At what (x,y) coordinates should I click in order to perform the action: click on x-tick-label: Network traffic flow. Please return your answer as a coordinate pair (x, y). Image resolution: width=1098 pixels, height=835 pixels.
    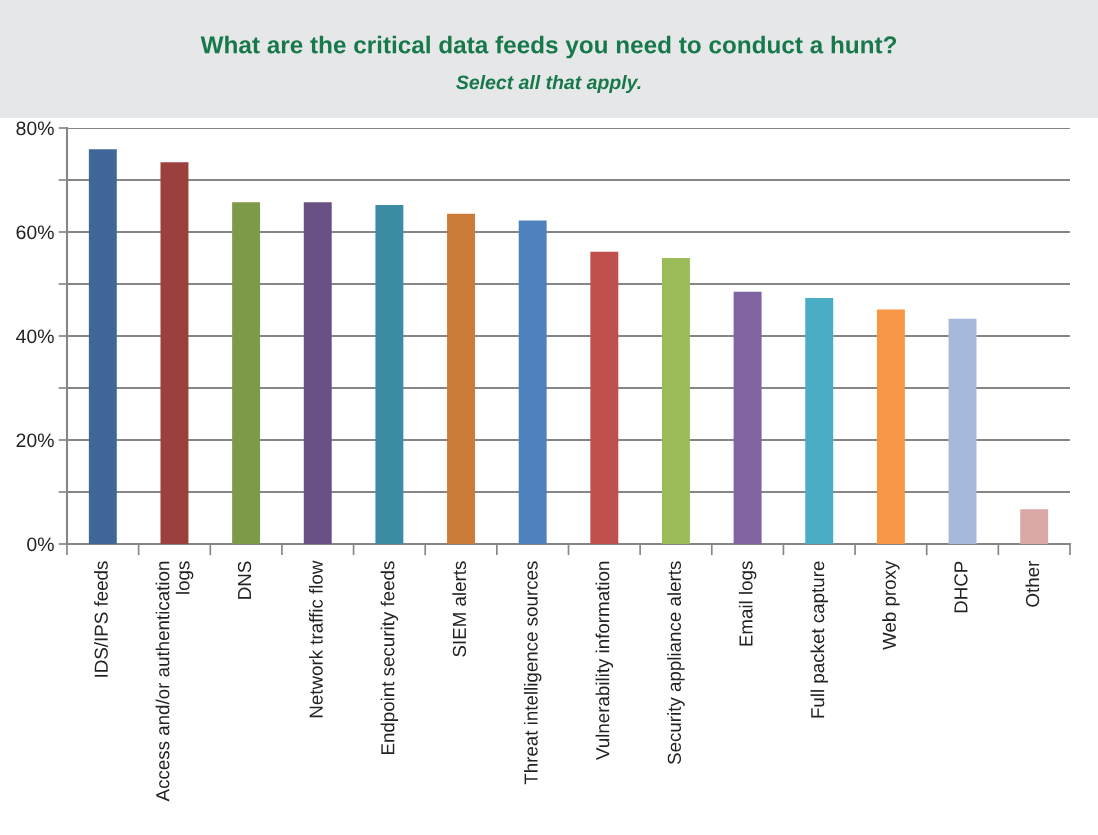
    Looking at the image, I should click on (316, 639).